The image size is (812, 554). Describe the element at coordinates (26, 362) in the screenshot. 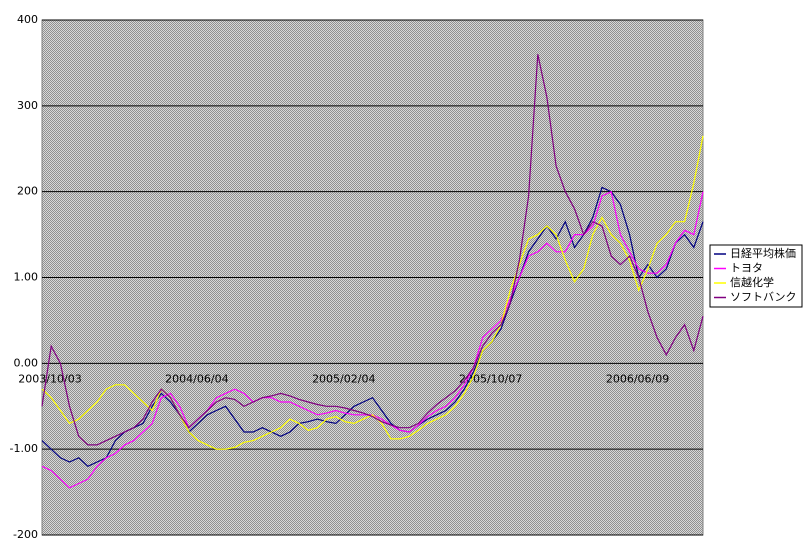

I see `y-tick-label: 0.00` at that location.